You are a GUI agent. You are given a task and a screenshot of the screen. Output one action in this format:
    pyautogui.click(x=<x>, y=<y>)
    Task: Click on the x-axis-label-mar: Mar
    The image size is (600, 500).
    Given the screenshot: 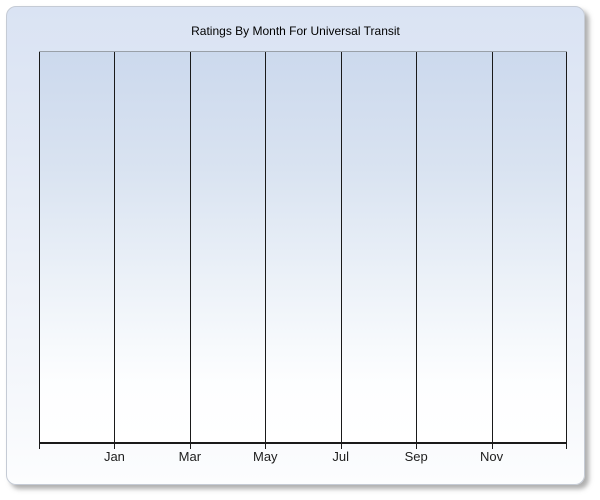 What is the action you would take?
    pyautogui.click(x=190, y=456)
    